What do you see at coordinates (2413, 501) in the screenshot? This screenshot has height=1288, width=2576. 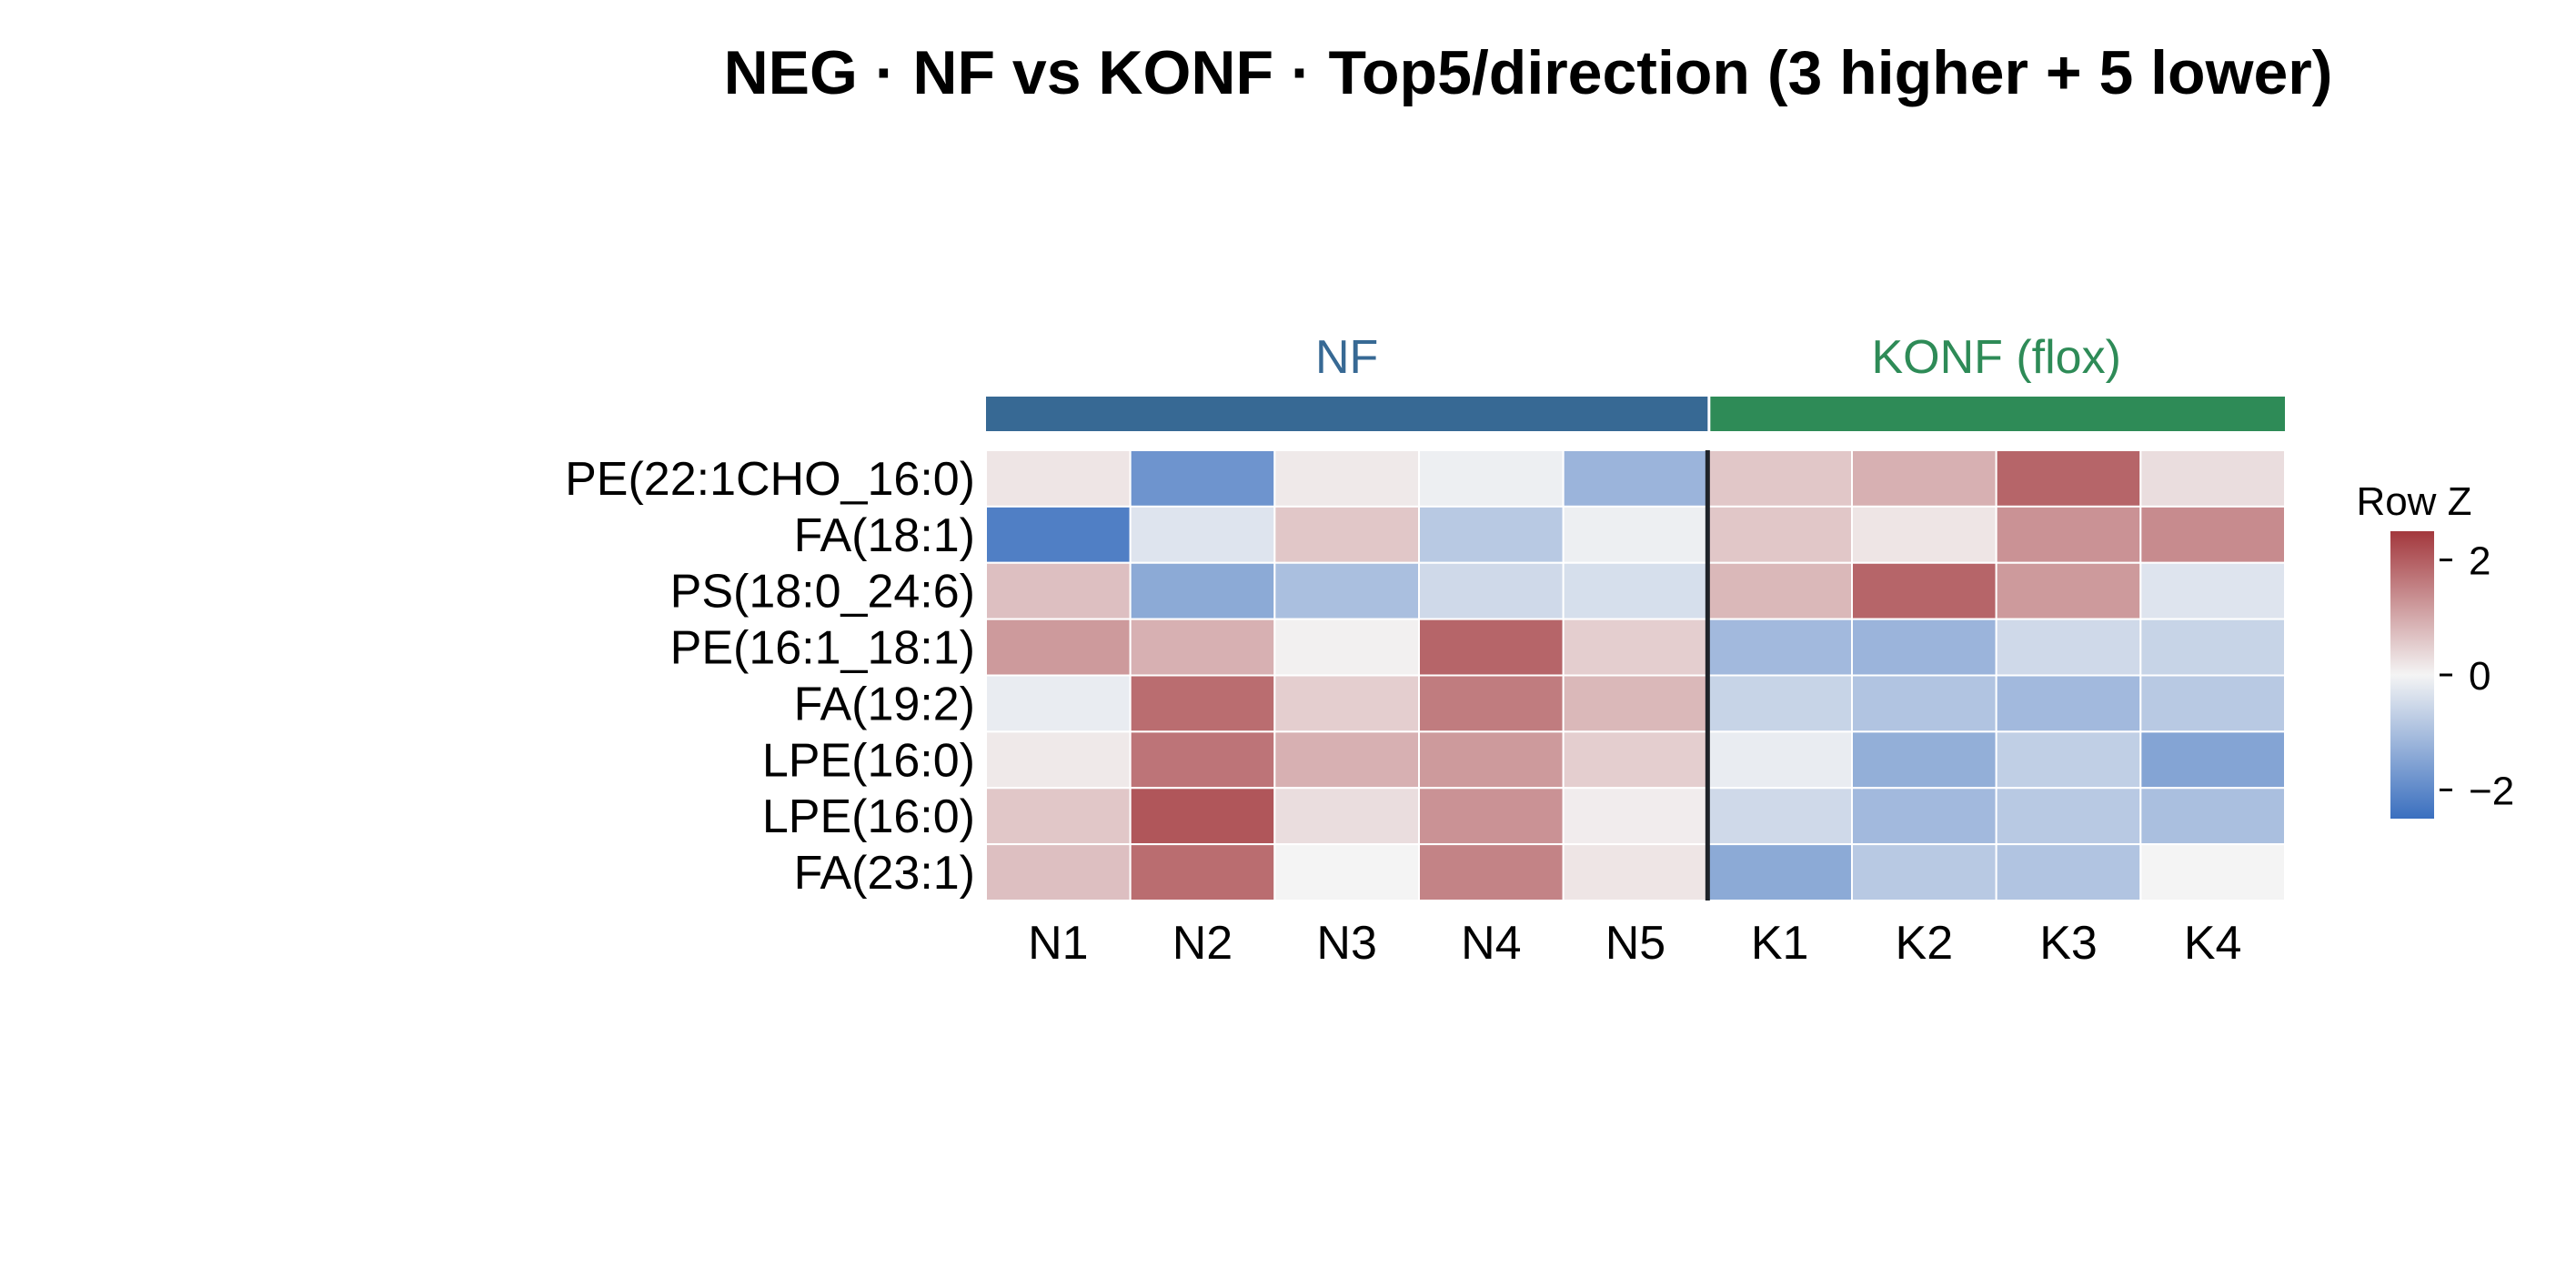 I see `legend-title: Row Z` at bounding box center [2413, 501].